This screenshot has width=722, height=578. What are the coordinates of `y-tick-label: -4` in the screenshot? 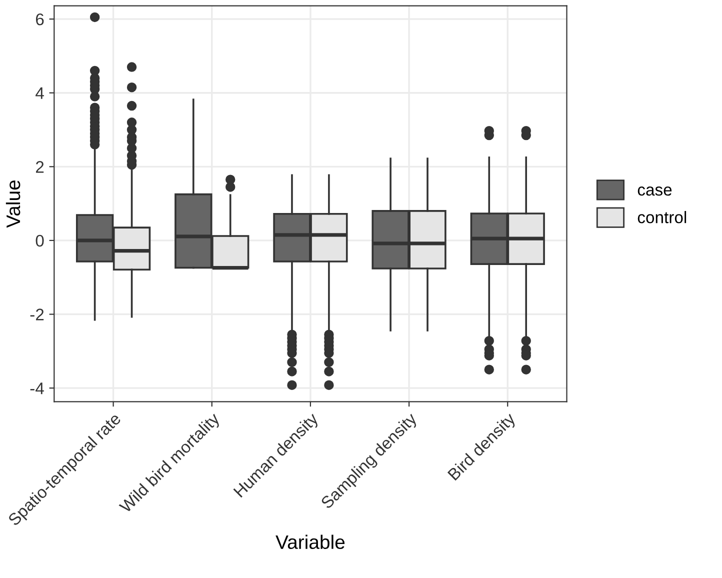 It's located at (37, 388).